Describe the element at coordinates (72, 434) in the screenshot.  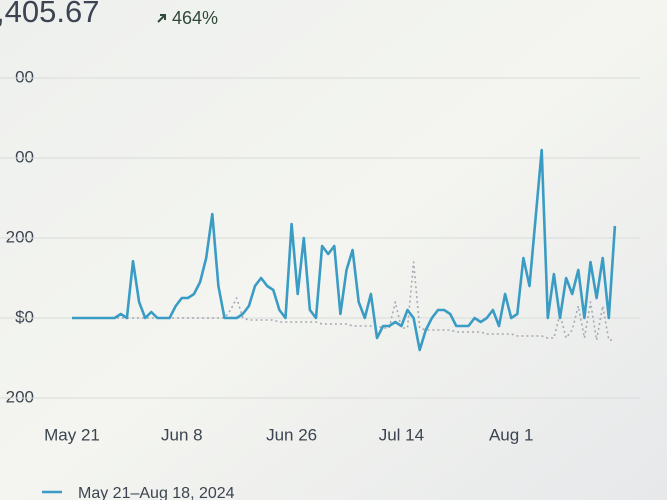
I see `x-tick-label: May 21` at that location.